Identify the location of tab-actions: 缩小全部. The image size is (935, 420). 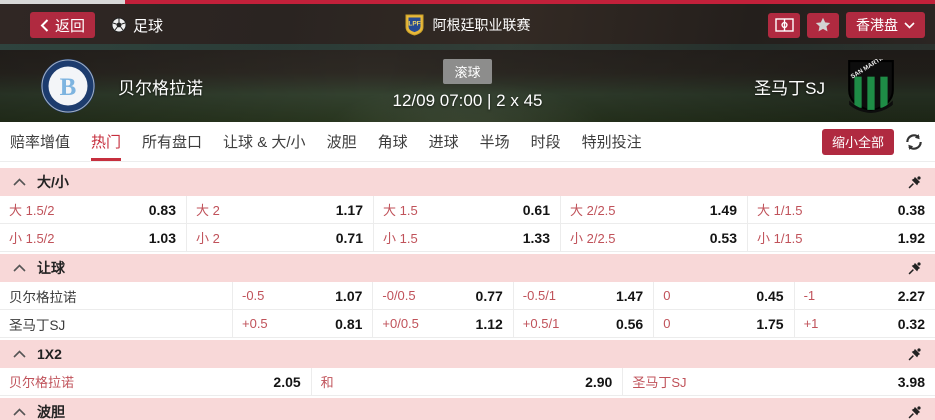
(873, 141).